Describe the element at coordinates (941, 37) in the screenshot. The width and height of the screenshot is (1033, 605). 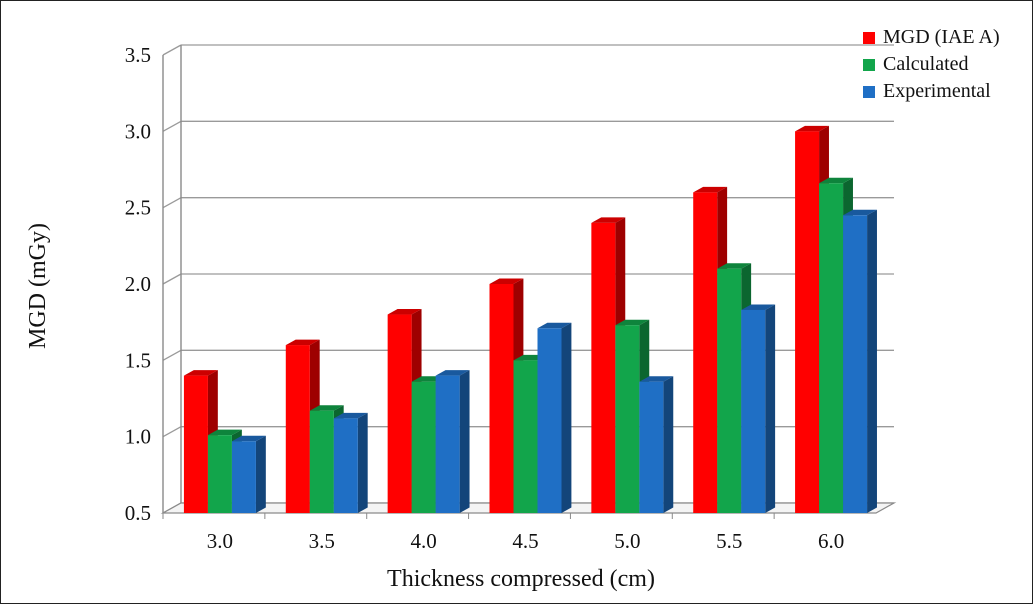
I see `legend-entry-label: MGD (IAE A)` at that location.